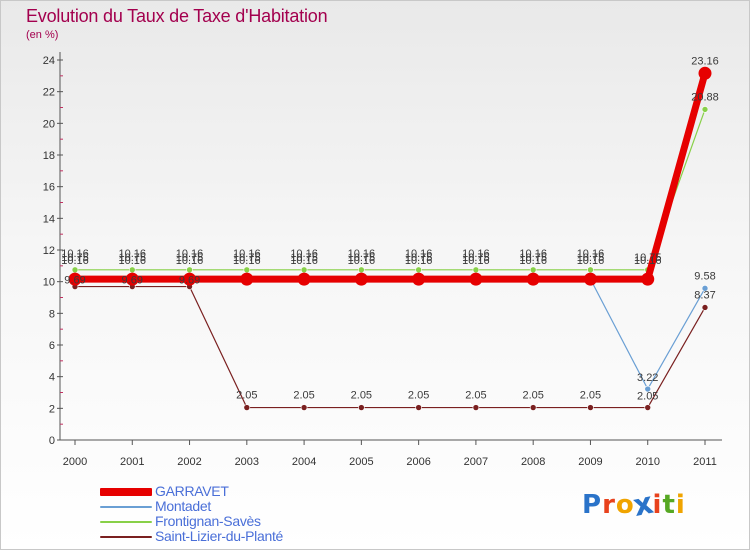 Image resolution: width=750 pixels, height=550 pixels. Describe the element at coordinates (609, 505) in the screenshot. I see `logo-letter: r` at that location.